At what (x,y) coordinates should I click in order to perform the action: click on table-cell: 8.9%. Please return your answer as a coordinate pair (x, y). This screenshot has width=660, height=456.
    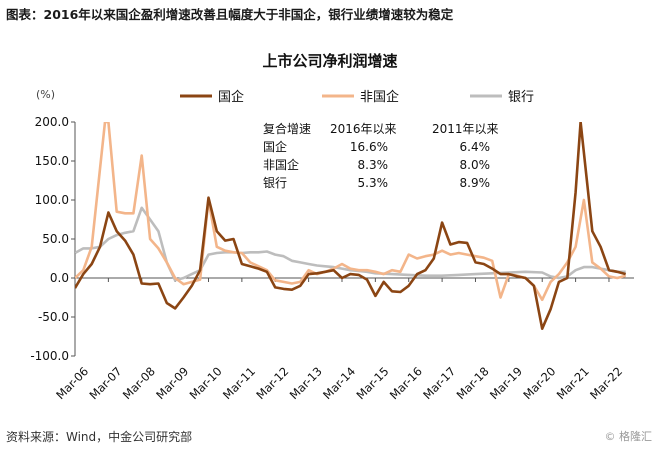
    Looking at the image, I should click on (475, 183).